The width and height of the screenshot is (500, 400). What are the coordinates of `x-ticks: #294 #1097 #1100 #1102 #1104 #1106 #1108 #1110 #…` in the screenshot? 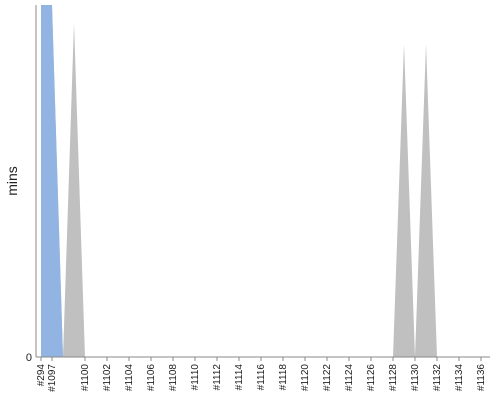 It's located at (261, 374).